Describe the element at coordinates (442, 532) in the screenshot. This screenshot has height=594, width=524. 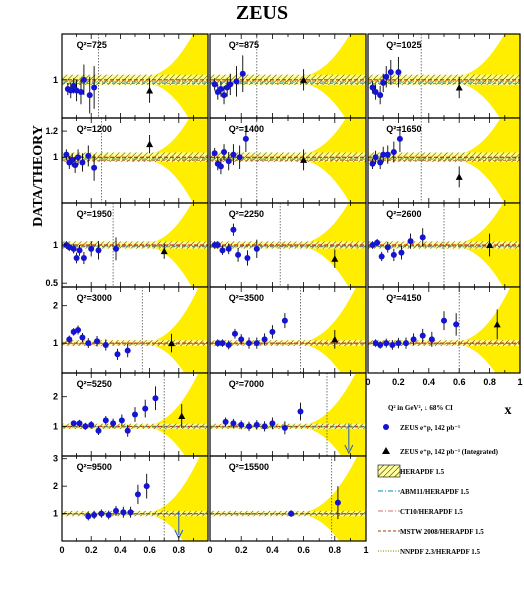
I see `legend-entry: MSTW 2008/HERAPDF 1.5` at that location.